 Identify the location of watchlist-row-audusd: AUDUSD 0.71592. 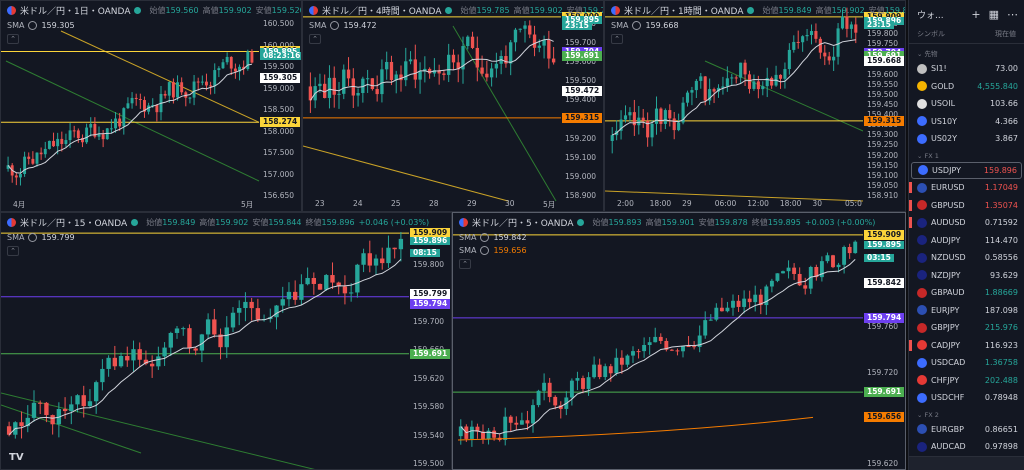
(966, 223).